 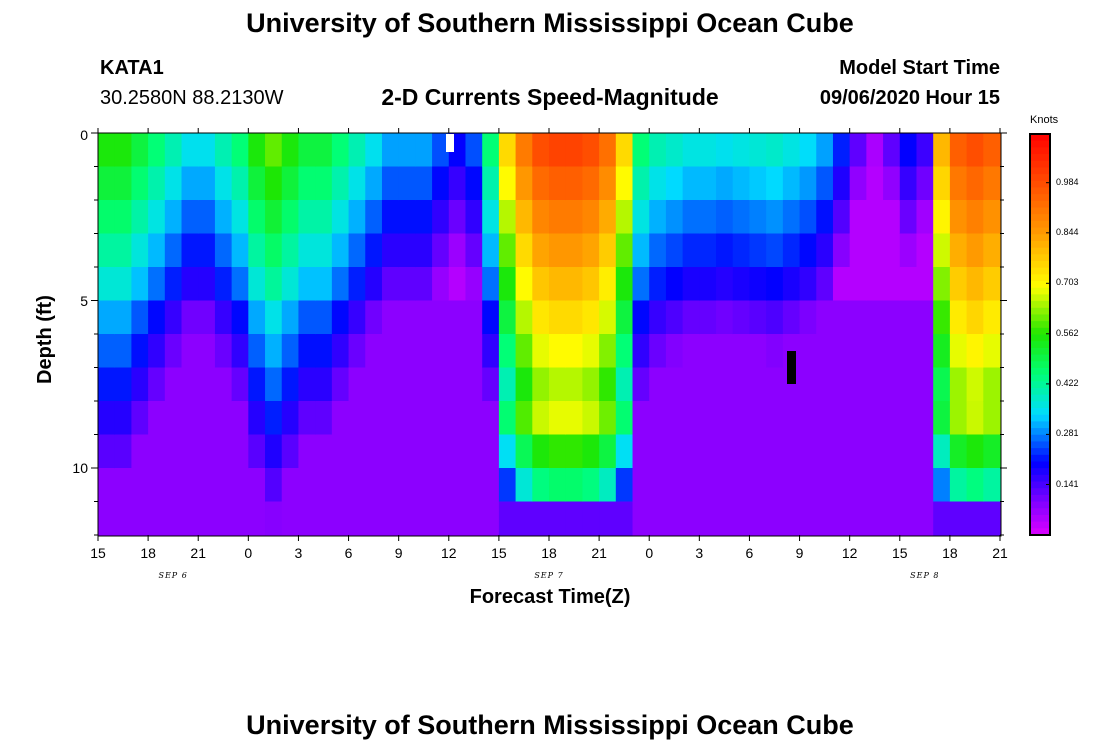 I want to click on missing-data-marker, so click(x=450, y=143).